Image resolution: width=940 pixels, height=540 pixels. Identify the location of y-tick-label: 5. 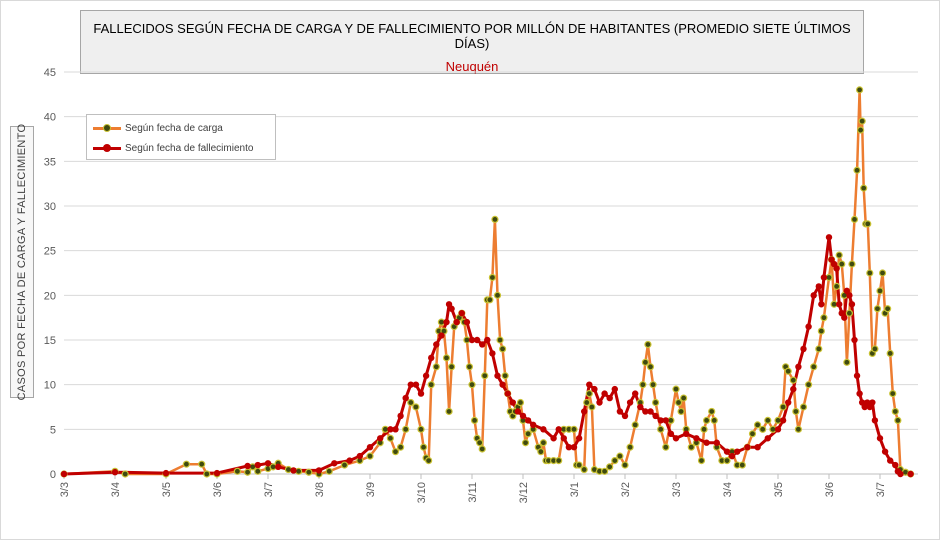
(53, 430).